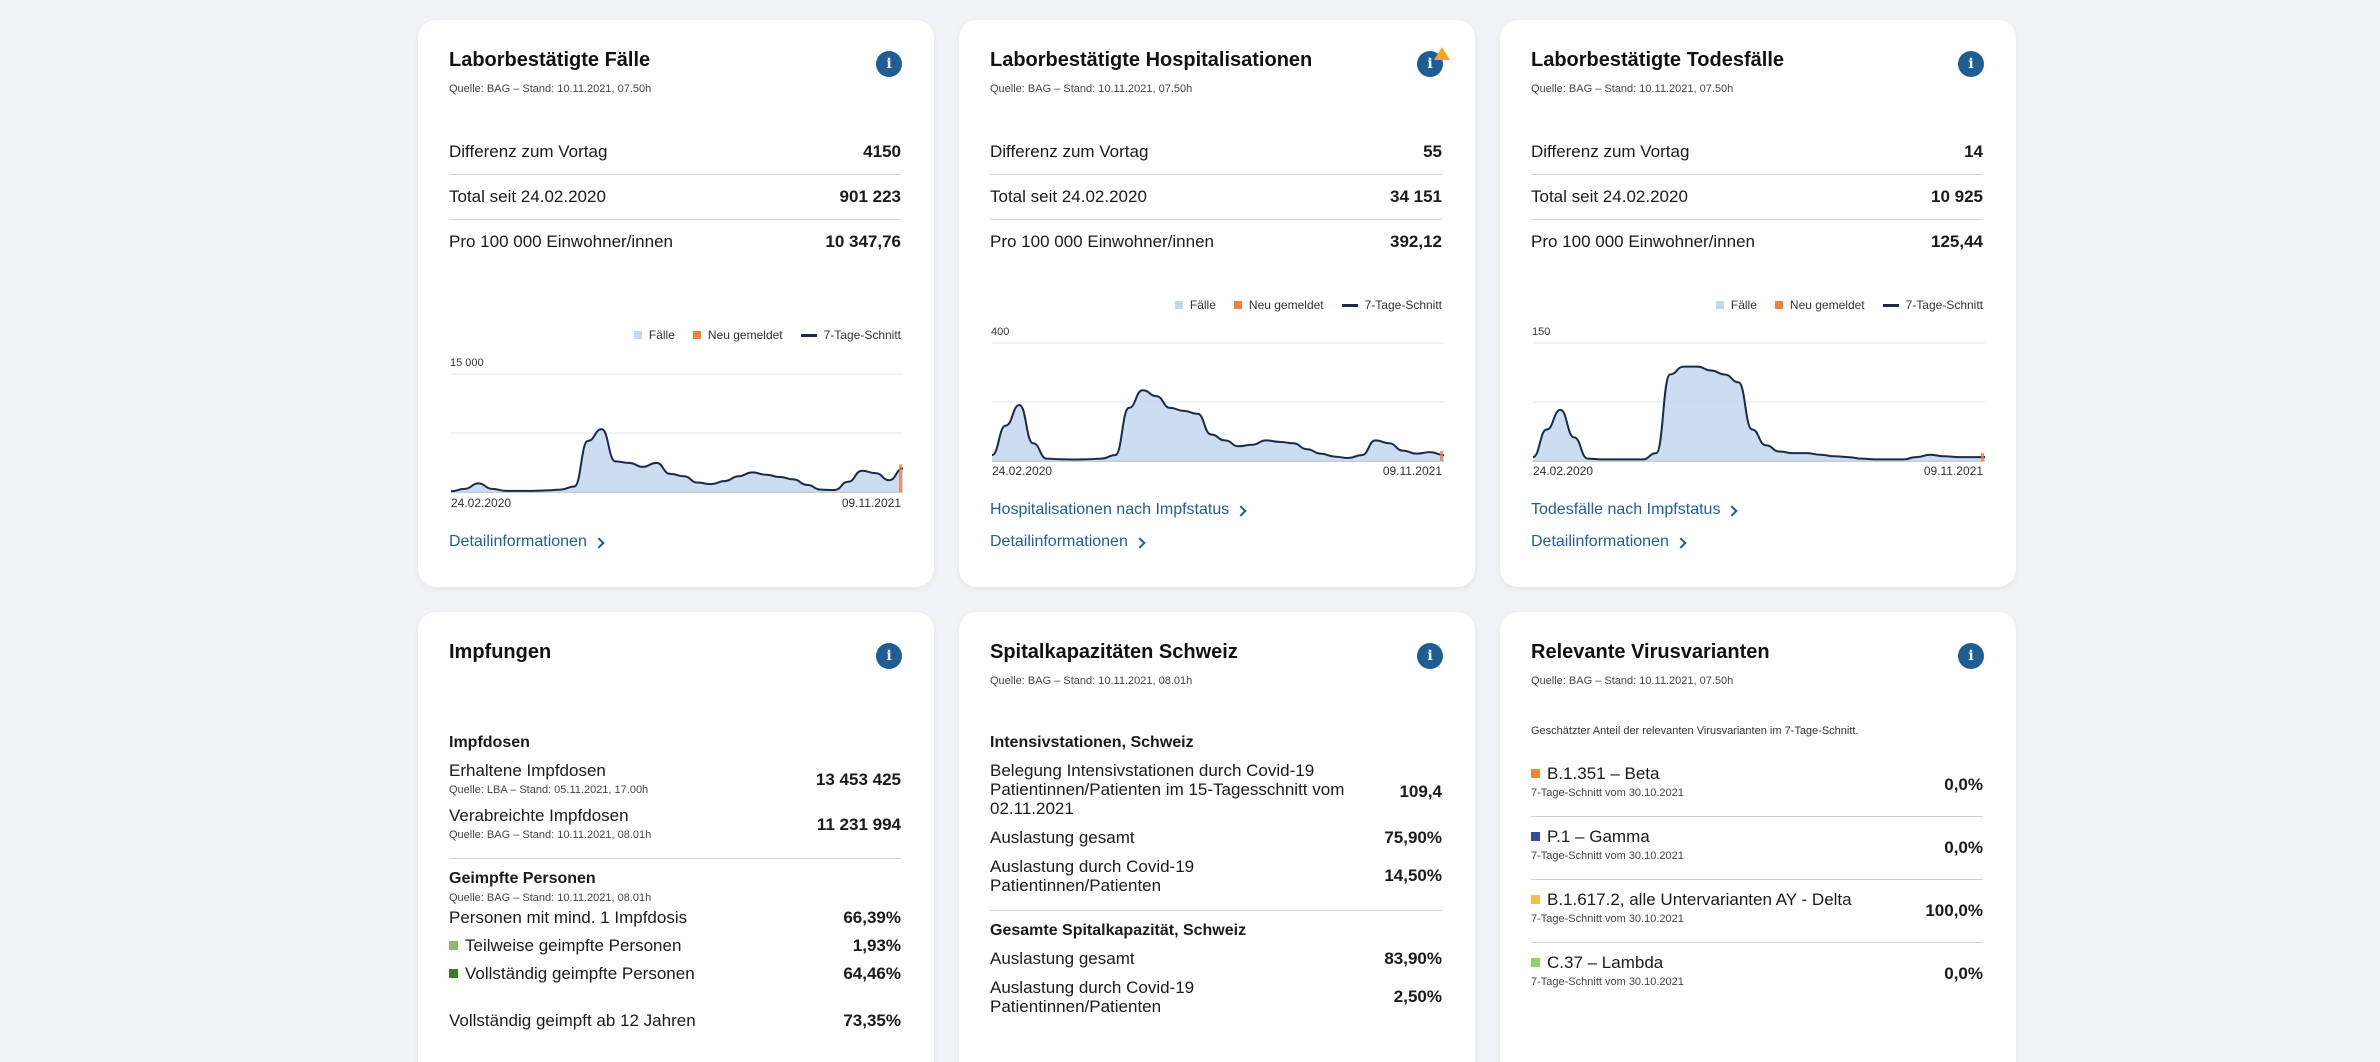 This screenshot has width=2380, height=1062. I want to click on voll-swatch, so click(453, 973).